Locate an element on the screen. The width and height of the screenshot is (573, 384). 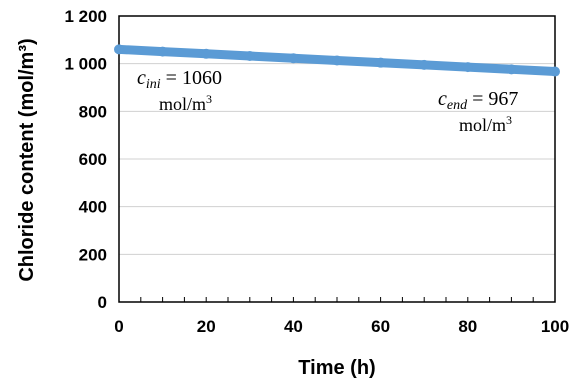
x-tick-label: 40 is located at coordinates (293, 326).